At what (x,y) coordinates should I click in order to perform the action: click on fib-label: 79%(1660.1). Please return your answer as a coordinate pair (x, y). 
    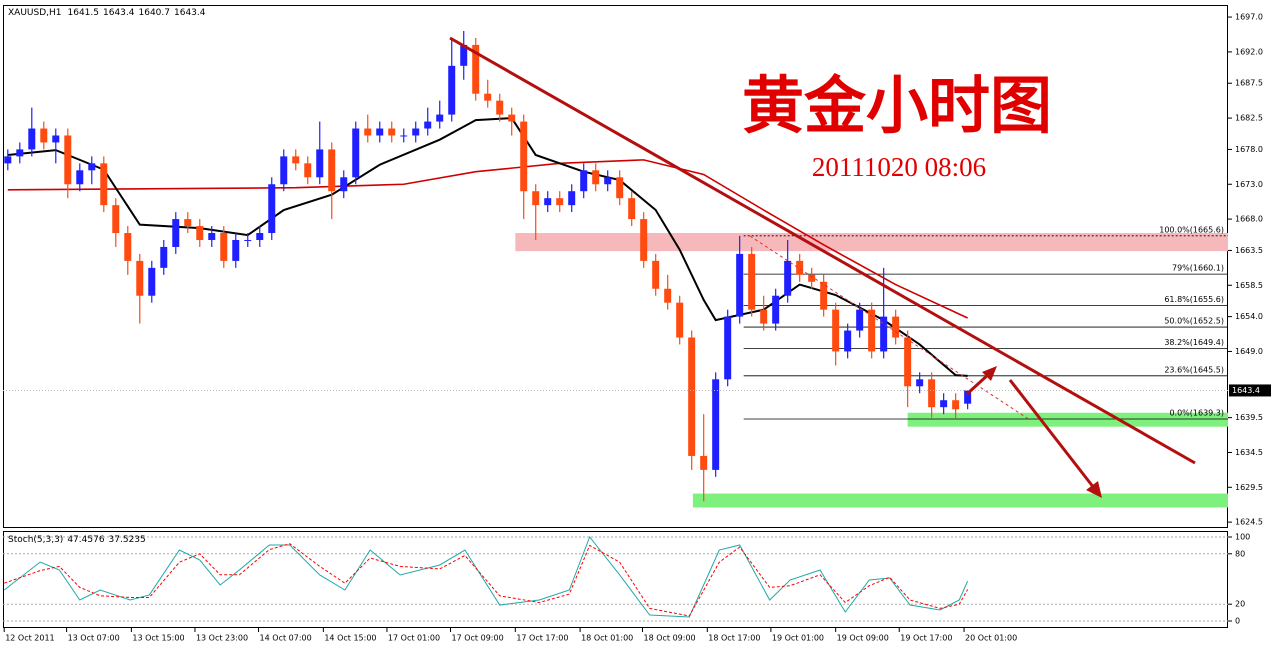
    Looking at the image, I should click on (1198, 268).